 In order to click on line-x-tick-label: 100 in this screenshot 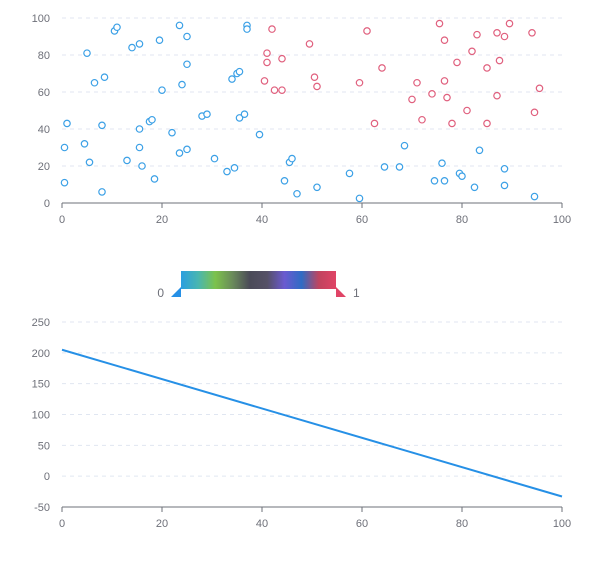, I will do `click(562, 524)`.